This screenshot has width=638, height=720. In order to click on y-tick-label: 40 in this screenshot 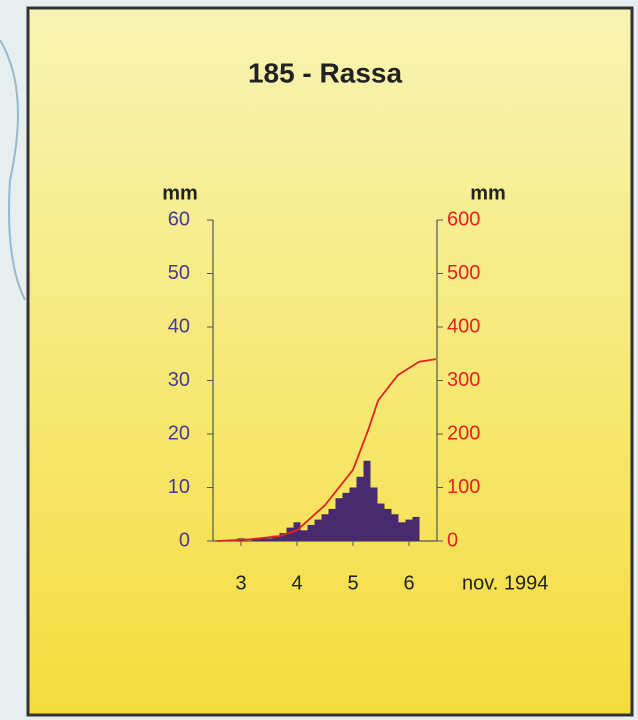, I will do `click(179, 326)`.